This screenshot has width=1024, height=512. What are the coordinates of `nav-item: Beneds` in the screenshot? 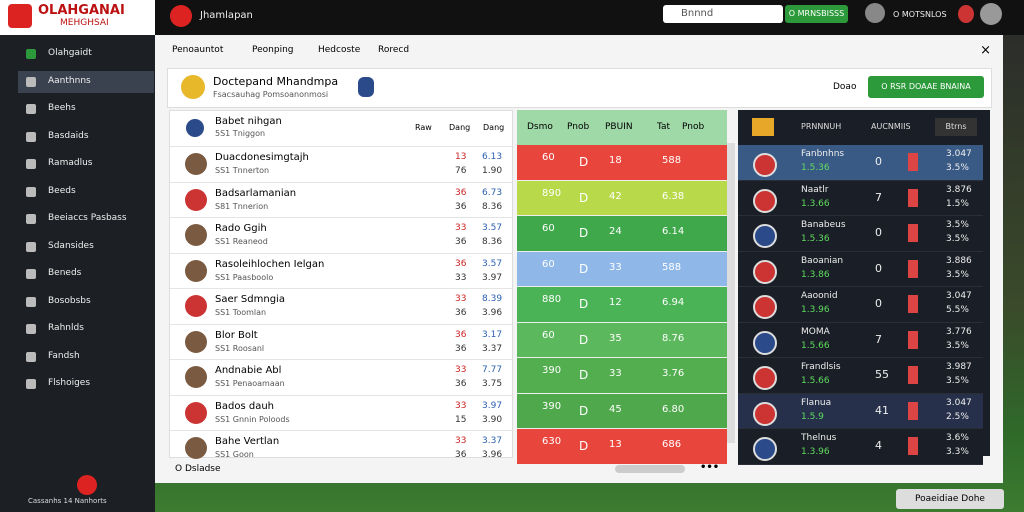 It's located at (86, 274).